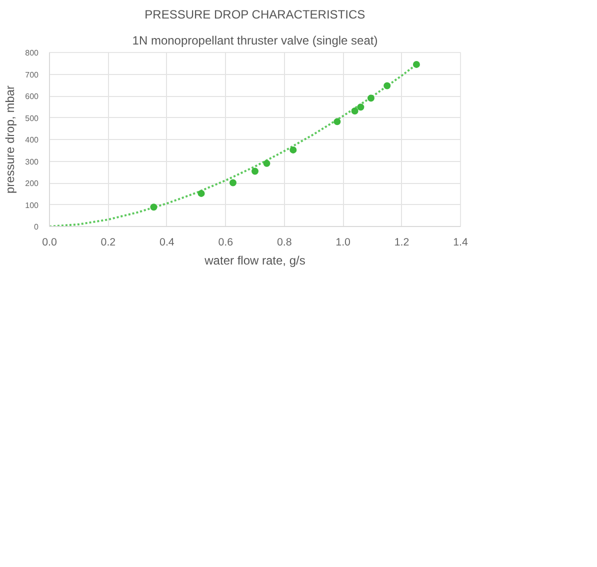 This screenshot has width=597, height=567. What do you see at coordinates (284, 242) in the screenshot?
I see `x-tick-label: 0.8` at bounding box center [284, 242].